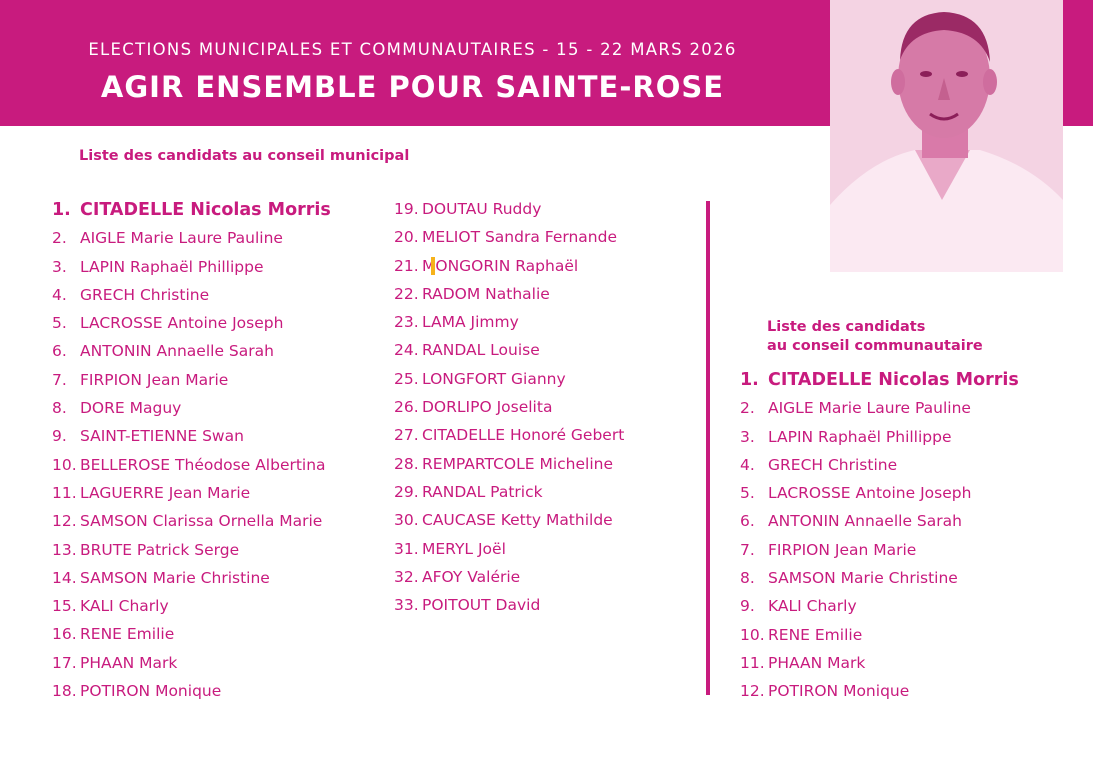 Image resolution: width=1093 pixels, height=772 pixels. I want to click on list-item: 7. FIRPION Jean Marie, so click(879, 550).